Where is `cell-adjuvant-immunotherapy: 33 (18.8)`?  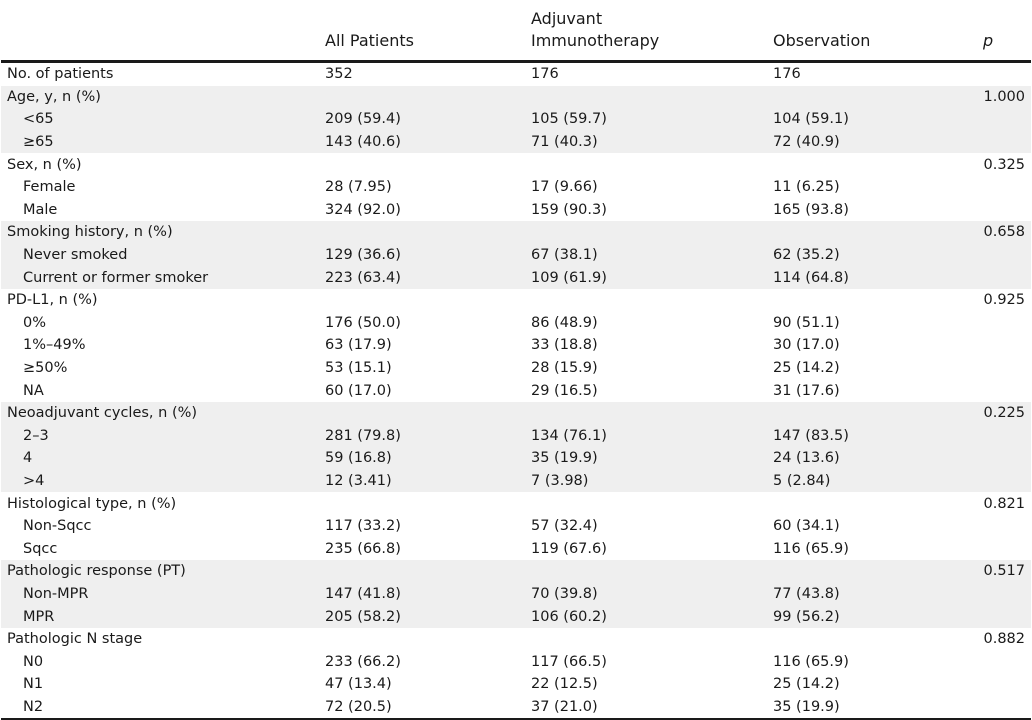
cell-adjuvant-immunotherapy: 33 (18.8) is located at coordinates (564, 345).